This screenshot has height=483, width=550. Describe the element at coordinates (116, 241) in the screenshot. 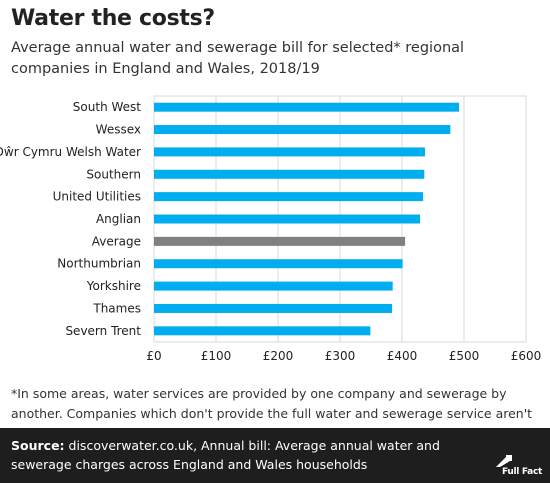

I see `category-label: Average` at that location.